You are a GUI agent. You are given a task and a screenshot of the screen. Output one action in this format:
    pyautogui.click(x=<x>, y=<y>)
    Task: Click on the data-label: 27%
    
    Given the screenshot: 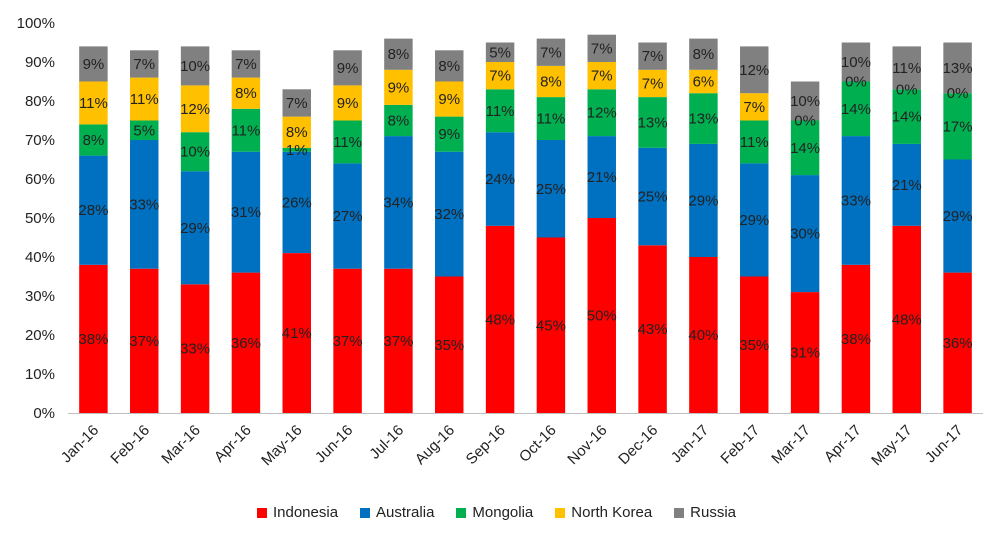 What is the action you would take?
    pyautogui.click(x=348, y=216)
    